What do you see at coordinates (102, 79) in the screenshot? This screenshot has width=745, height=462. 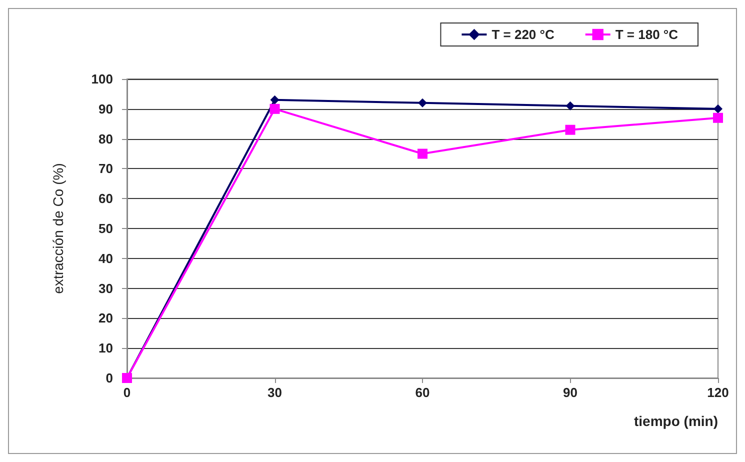 I see `y-tick-label: 100` at bounding box center [102, 79].